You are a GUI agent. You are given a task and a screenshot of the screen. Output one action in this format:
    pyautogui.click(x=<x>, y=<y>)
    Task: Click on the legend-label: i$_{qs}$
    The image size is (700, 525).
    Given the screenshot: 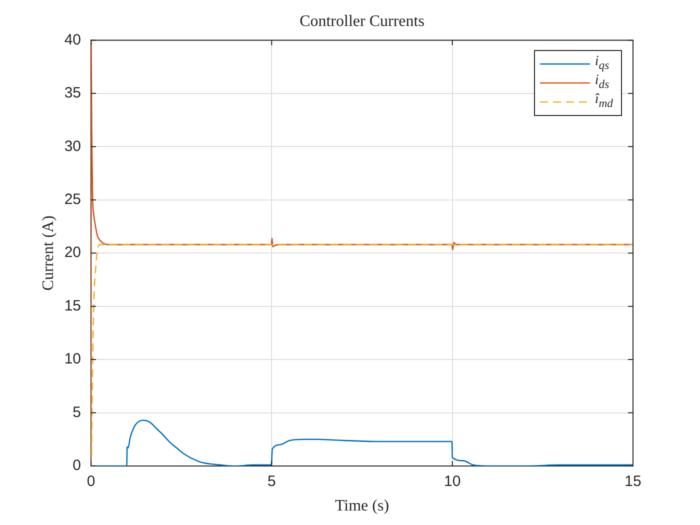 What is the action you would take?
    pyautogui.click(x=602, y=64)
    